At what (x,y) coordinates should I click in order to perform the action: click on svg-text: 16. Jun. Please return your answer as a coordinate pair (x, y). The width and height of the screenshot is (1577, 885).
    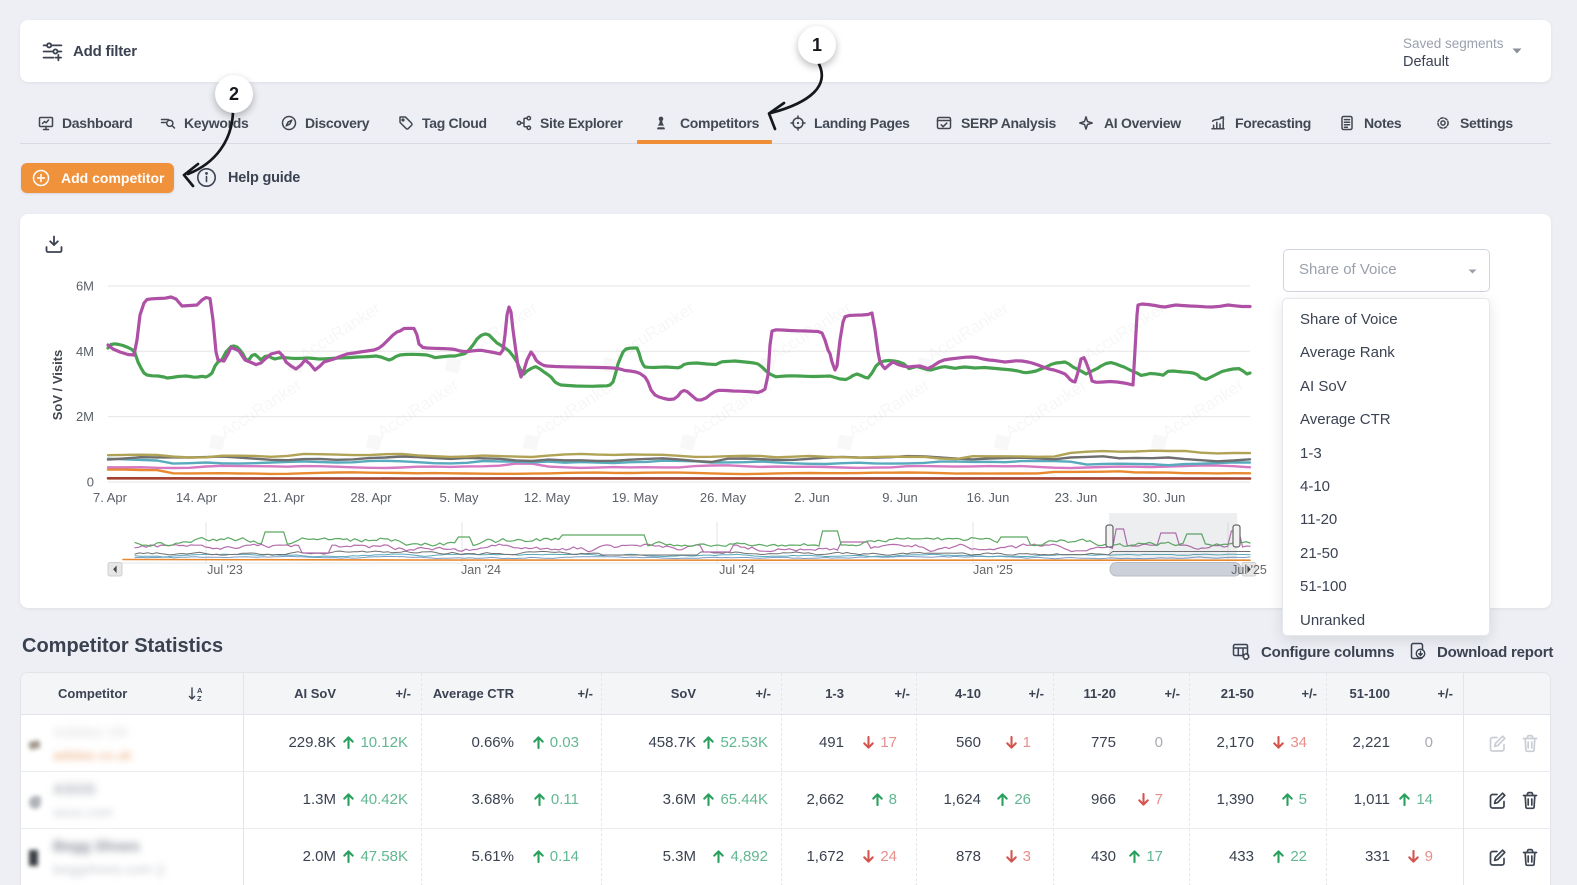
    Looking at the image, I should click on (988, 497).